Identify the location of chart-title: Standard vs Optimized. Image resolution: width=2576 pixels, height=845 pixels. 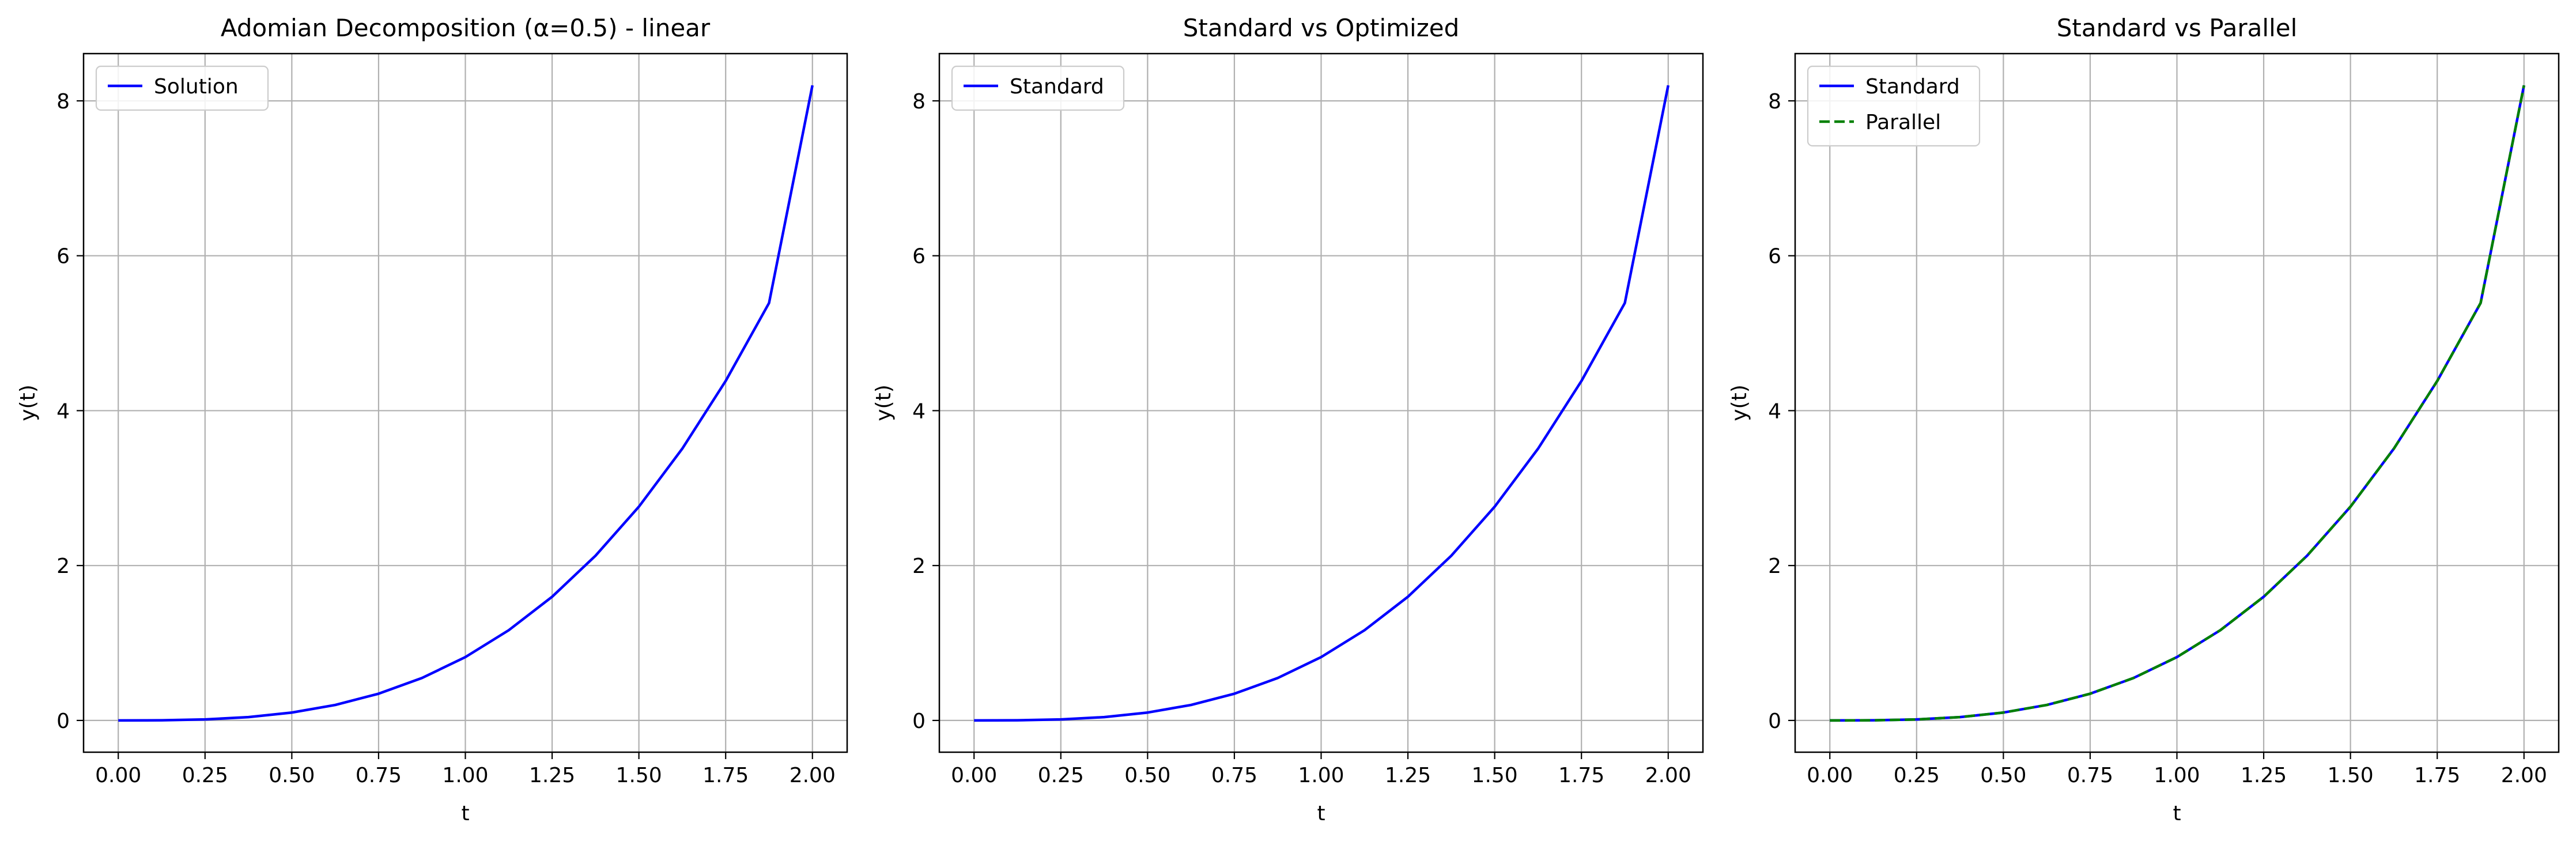
(1322, 28).